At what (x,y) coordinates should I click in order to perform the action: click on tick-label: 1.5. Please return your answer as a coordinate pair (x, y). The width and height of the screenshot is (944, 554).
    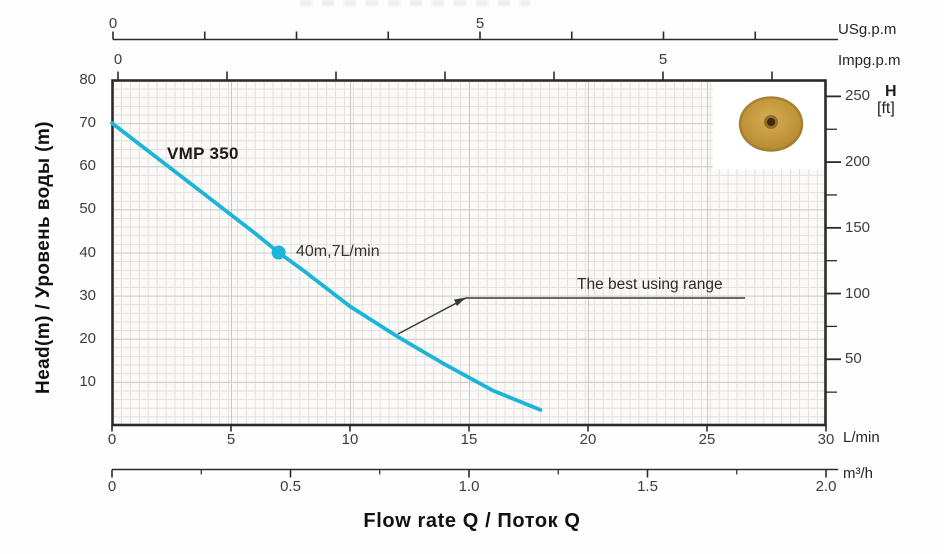
    Looking at the image, I should click on (647, 486).